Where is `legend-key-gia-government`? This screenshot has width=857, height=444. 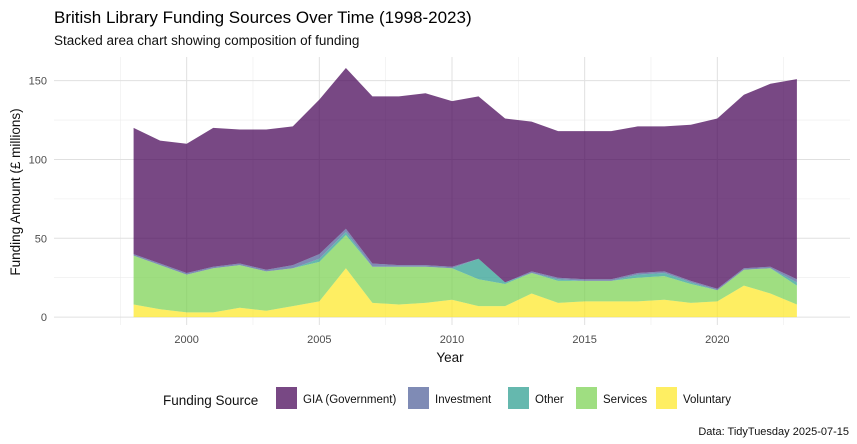 legend-key-gia-government is located at coordinates (286, 398).